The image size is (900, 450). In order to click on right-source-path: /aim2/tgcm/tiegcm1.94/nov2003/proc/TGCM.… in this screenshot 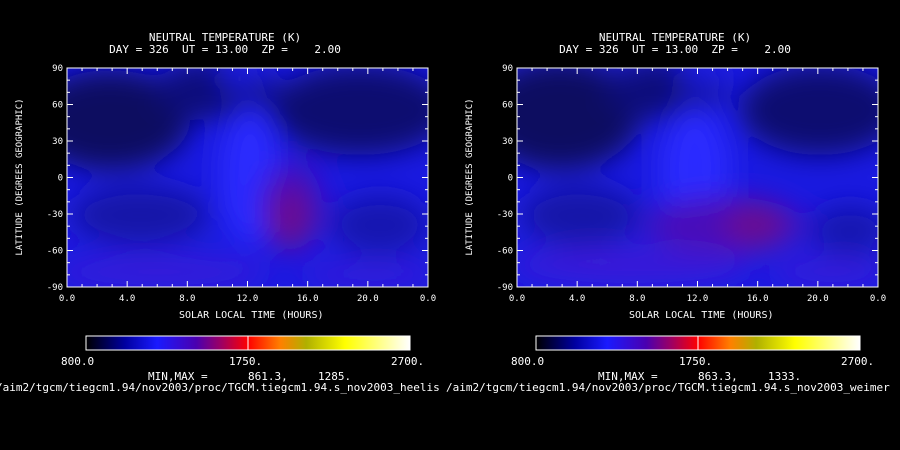, I will do `click(668, 387)`.